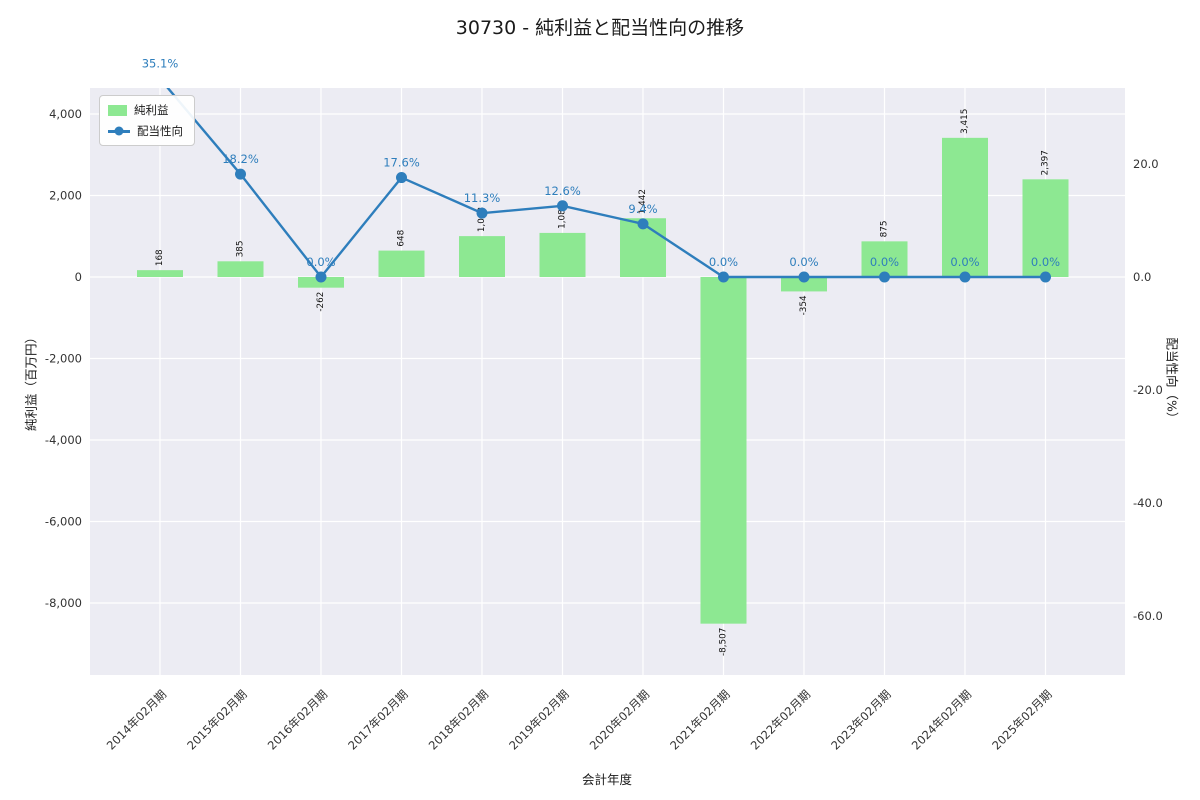 The image size is (1200, 800). Describe the element at coordinates (65, 114) in the screenshot. I see `y-tick-label-left: 4,000` at that location.